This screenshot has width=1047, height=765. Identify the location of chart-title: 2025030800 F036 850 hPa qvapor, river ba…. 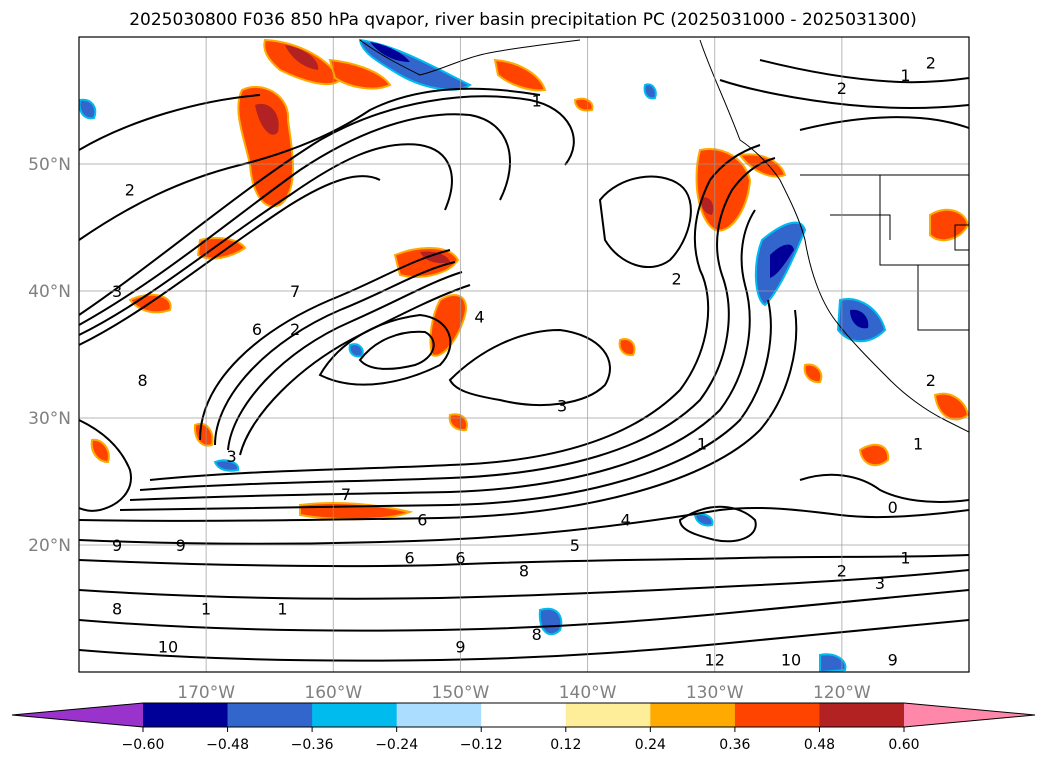
(523, 20).